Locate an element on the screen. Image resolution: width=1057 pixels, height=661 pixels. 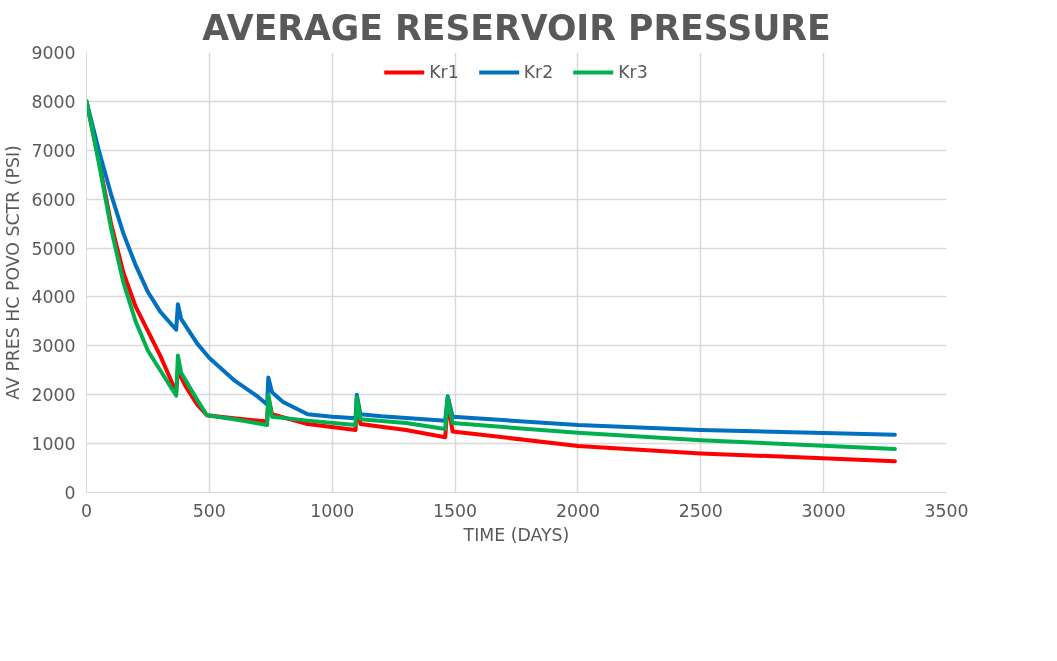
x-tick-label: 2500 is located at coordinates (700, 510).